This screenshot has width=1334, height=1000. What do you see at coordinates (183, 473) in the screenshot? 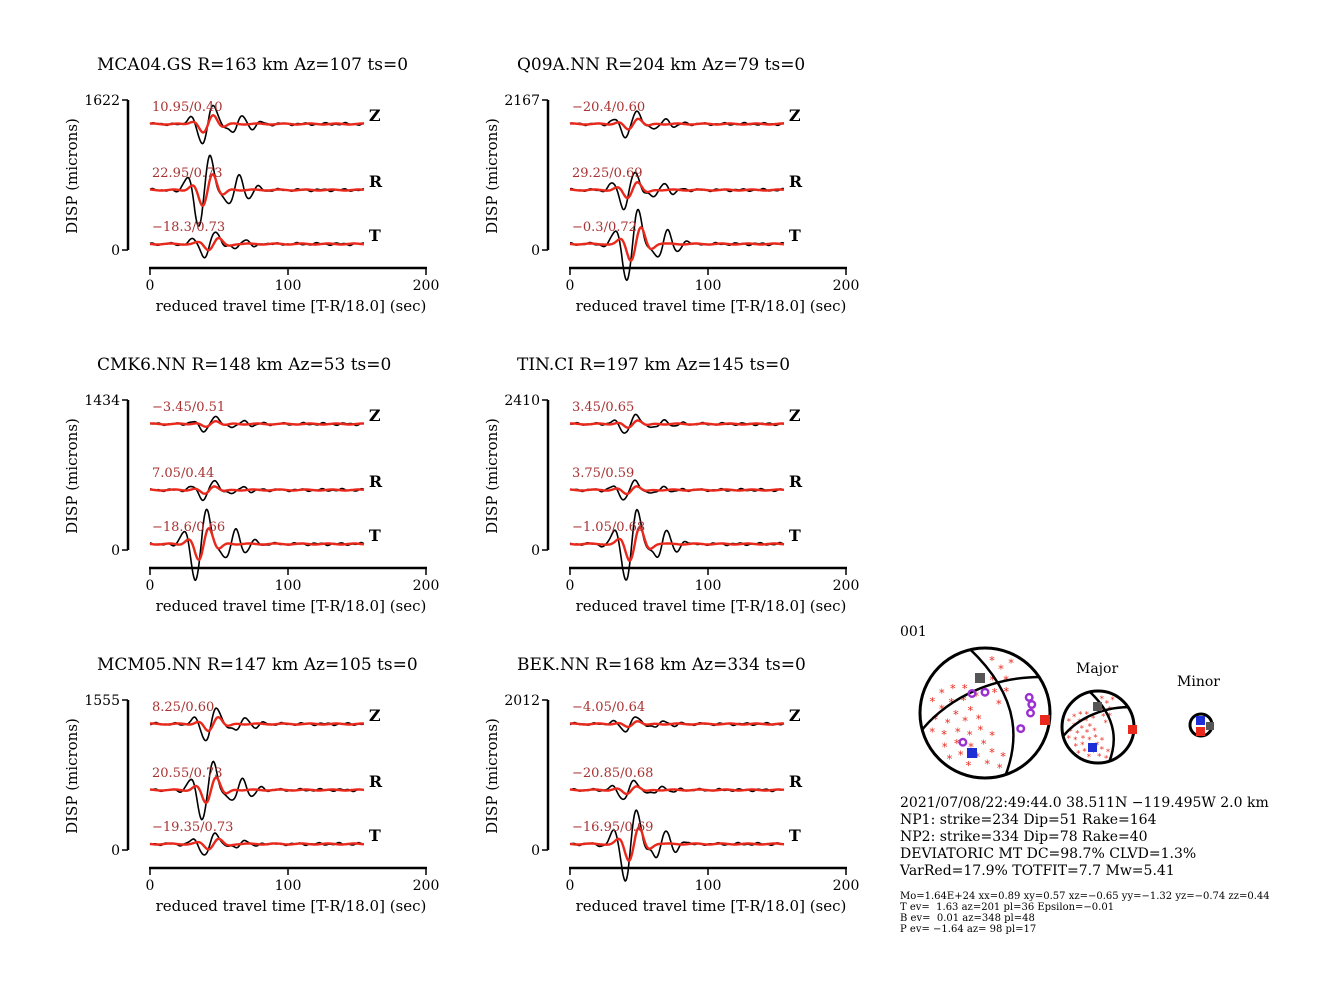
I see `fit-label: 7.05/0.44` at bounding box center [183, 473].